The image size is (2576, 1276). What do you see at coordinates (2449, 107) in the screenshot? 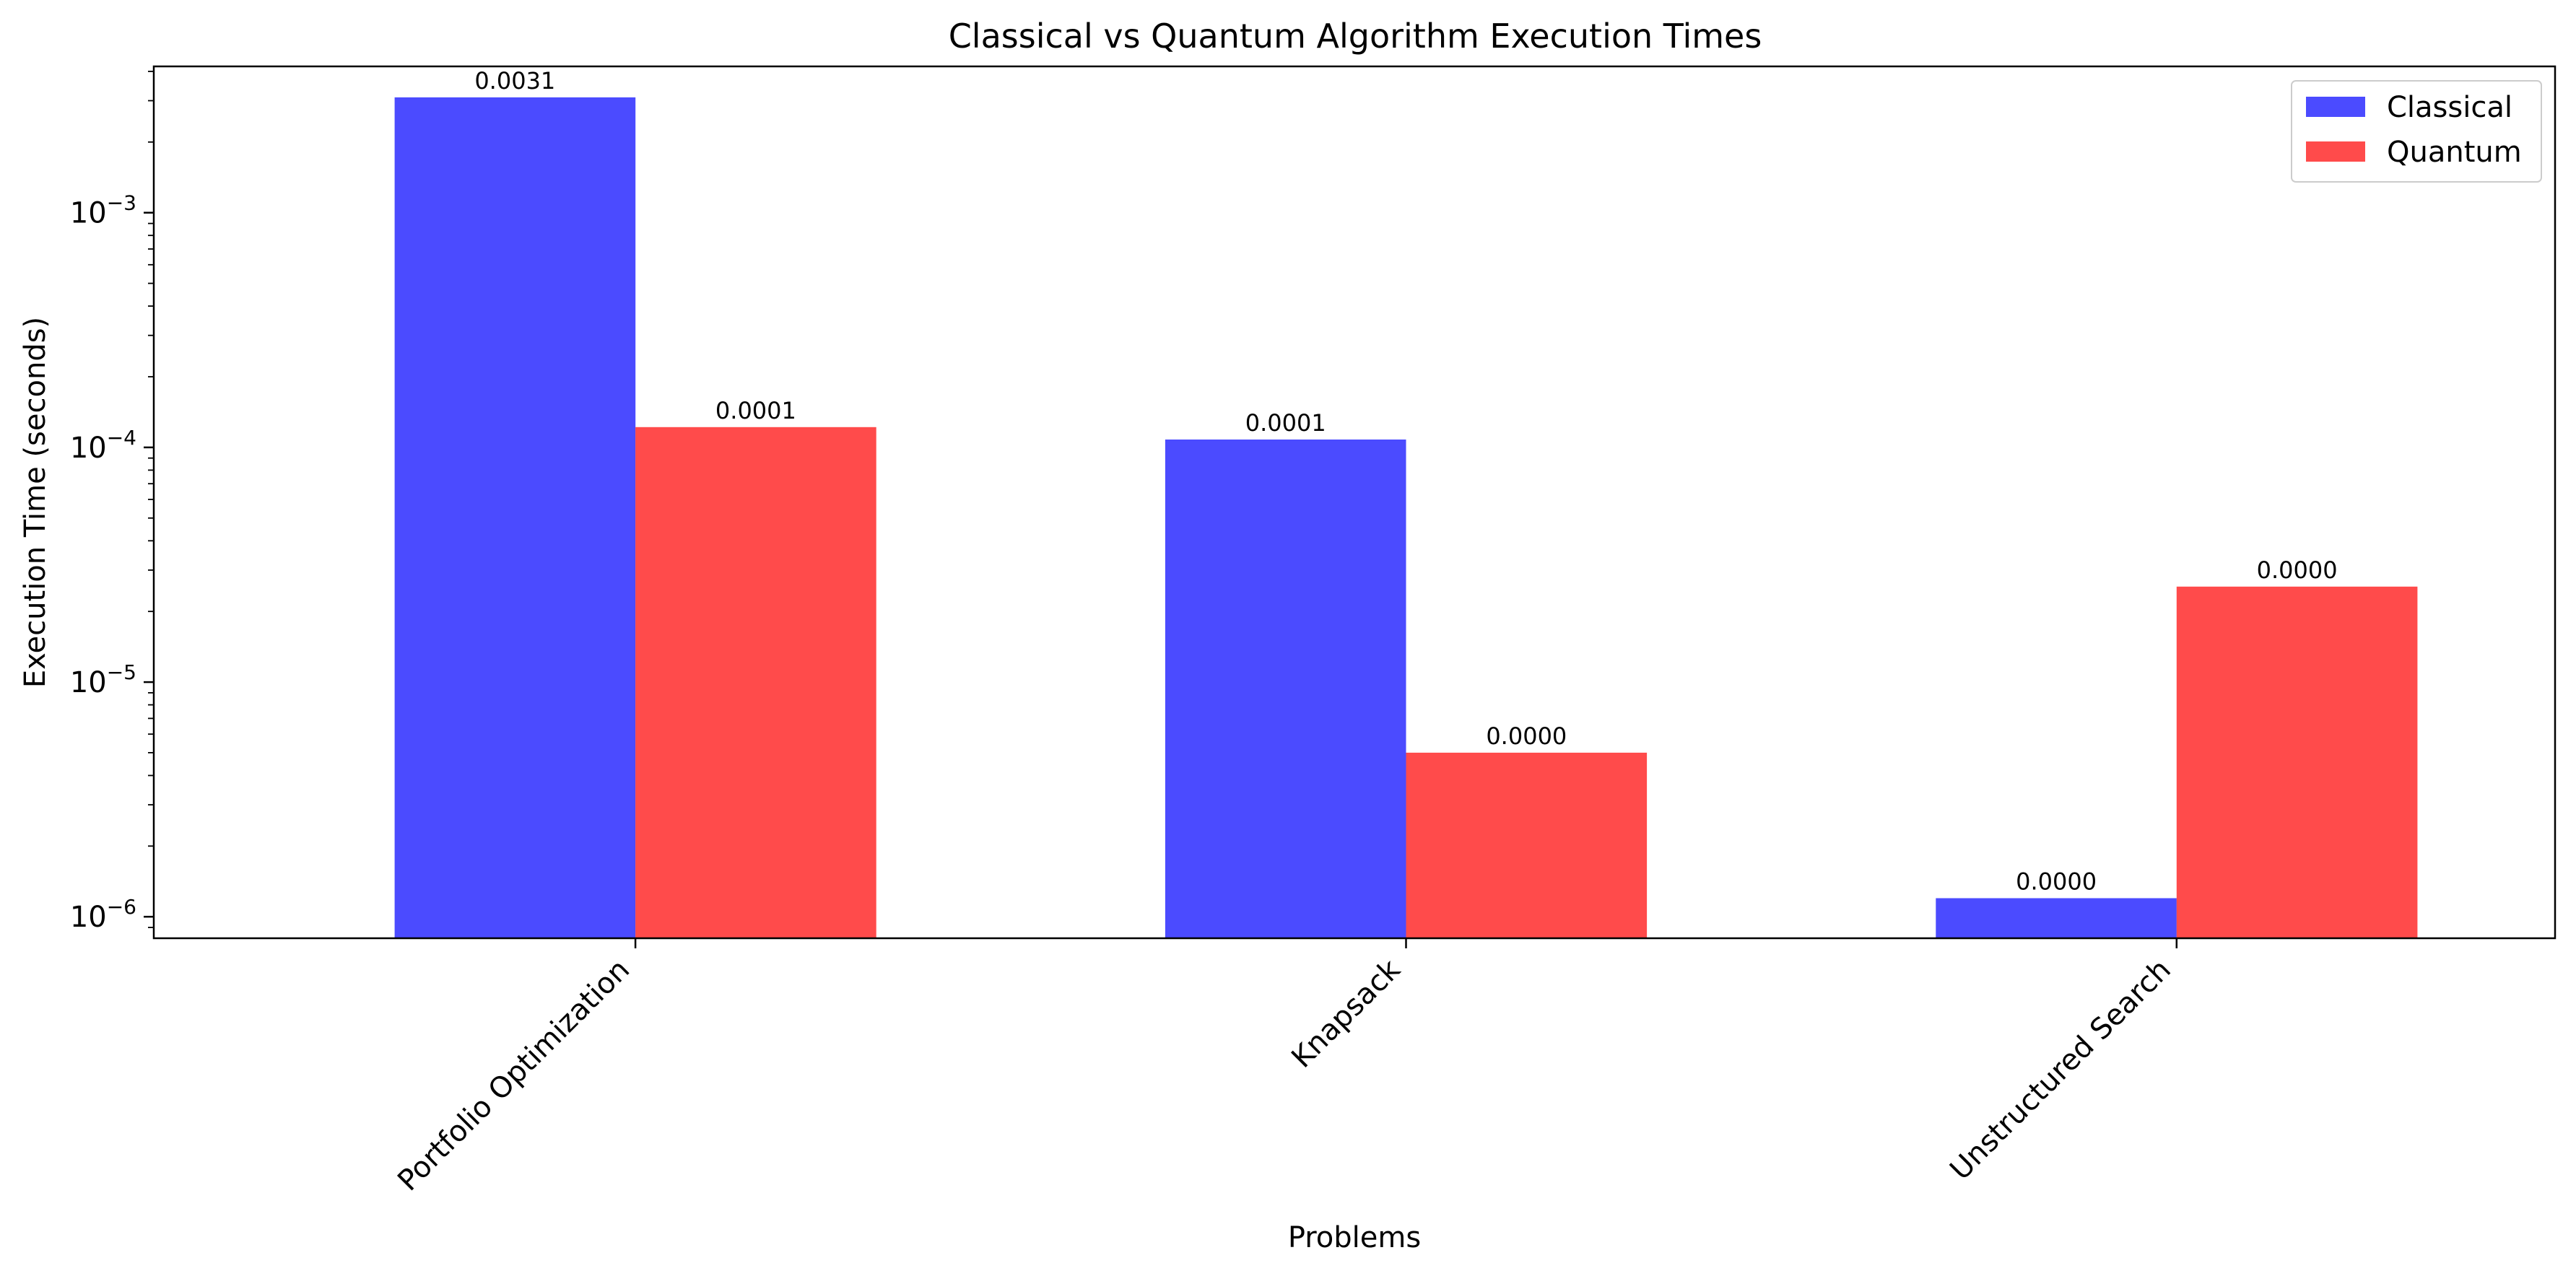
I see `legend-label-classical: Classical` at bounding box center [2449, 107].